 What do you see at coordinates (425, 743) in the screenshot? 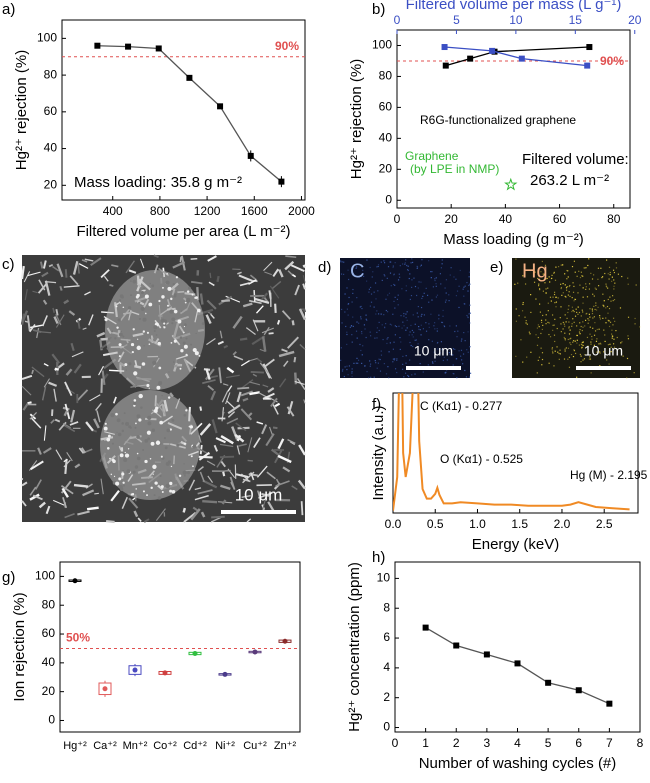
I see `x-tick-label: 1` at bounding box center [425, 743].